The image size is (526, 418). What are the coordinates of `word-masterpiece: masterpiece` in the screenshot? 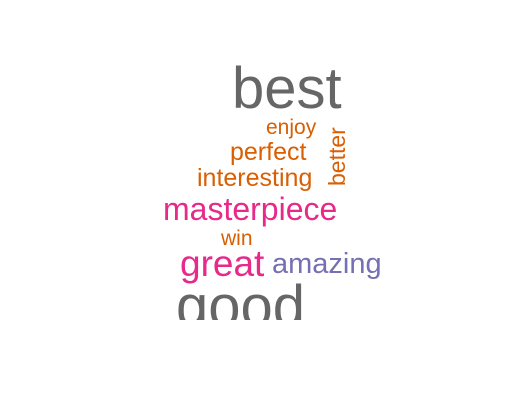 It's located at (250, 209).